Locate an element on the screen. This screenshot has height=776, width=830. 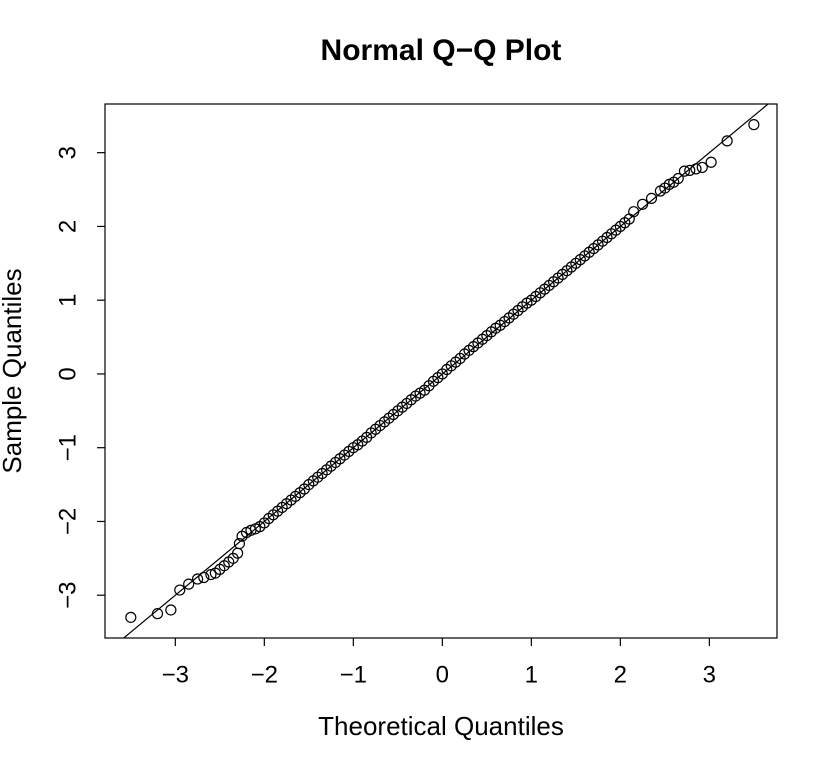
x-tick-label: −1 is located at coordinates (353, 674).